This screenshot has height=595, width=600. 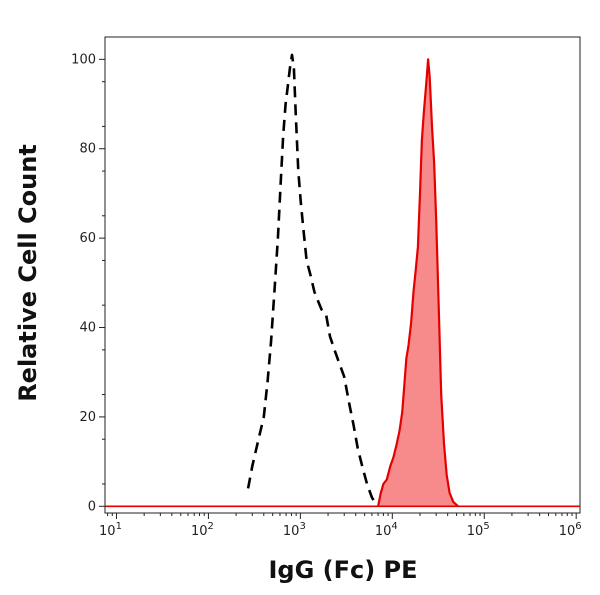 I want to click on y-tick-label: 80, so click(x=87, y=149).